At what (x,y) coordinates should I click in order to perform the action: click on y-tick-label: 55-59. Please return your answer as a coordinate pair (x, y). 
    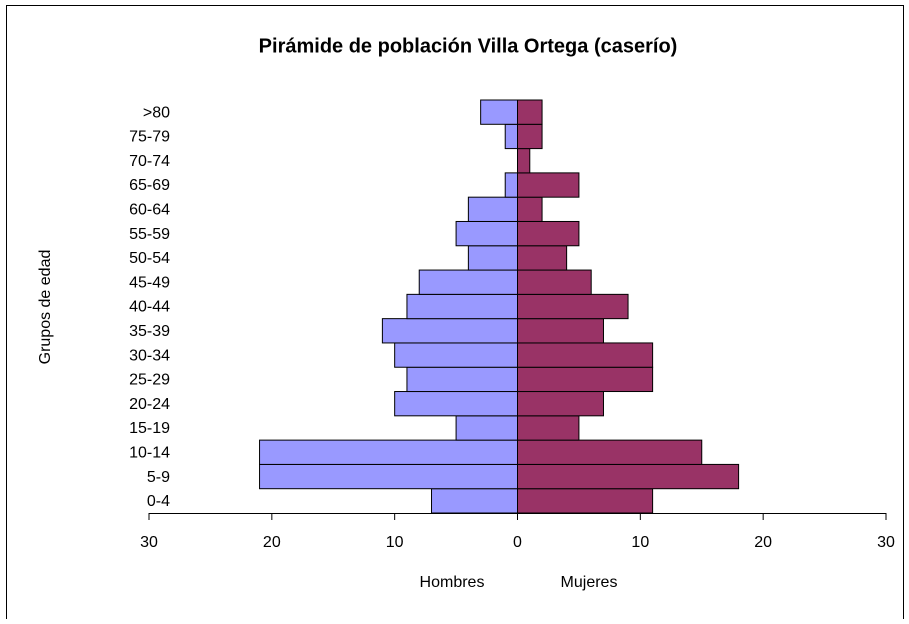
    Looking at the image, I should click on (149, 234).